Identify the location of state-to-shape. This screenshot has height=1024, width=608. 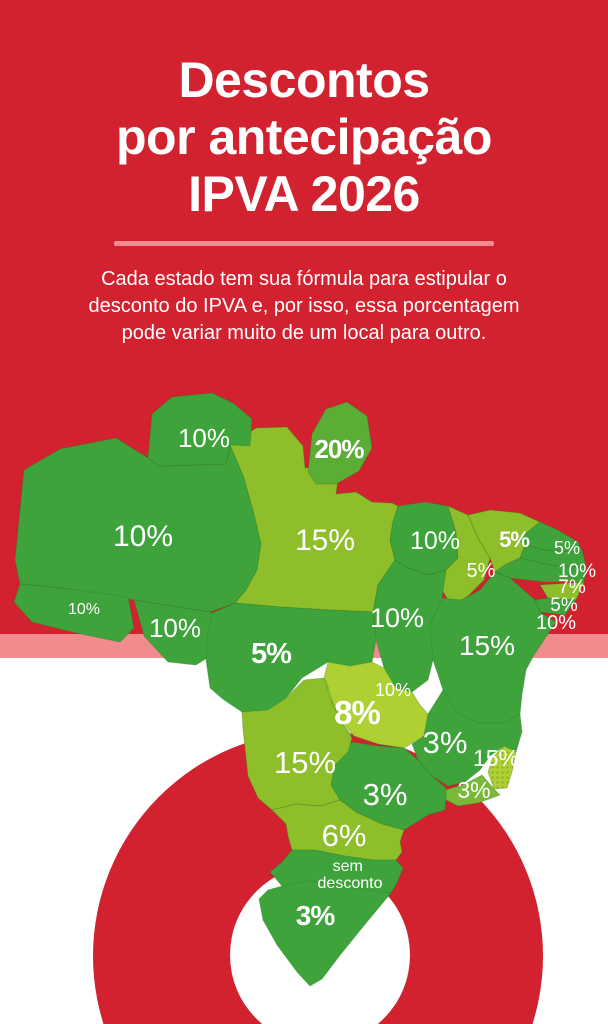
(409, 626).